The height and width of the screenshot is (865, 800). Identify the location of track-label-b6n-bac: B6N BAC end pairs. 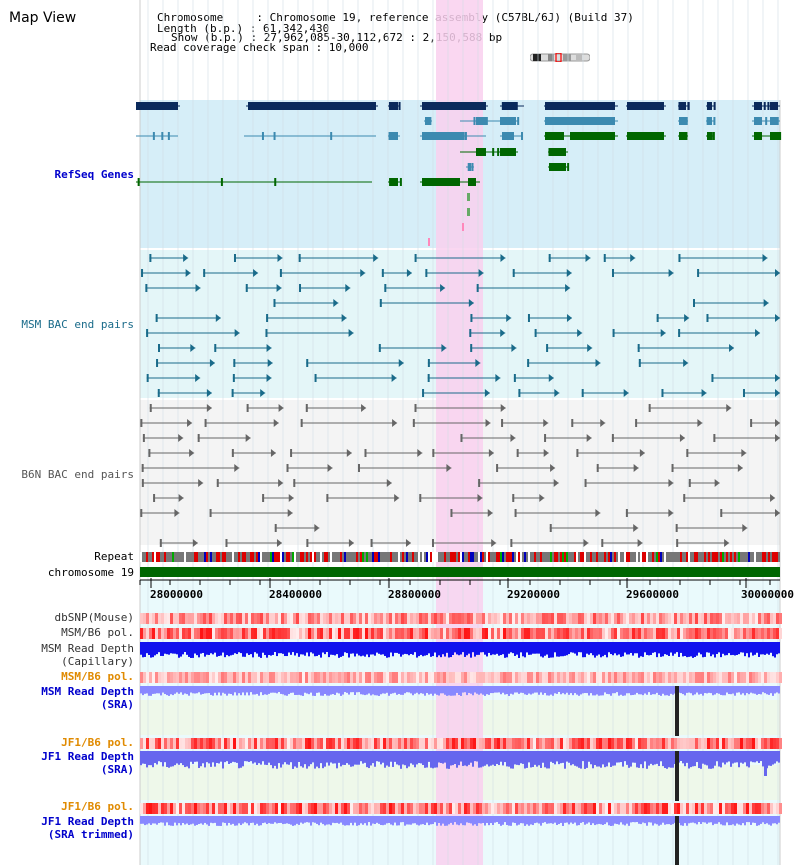
(77, 474).